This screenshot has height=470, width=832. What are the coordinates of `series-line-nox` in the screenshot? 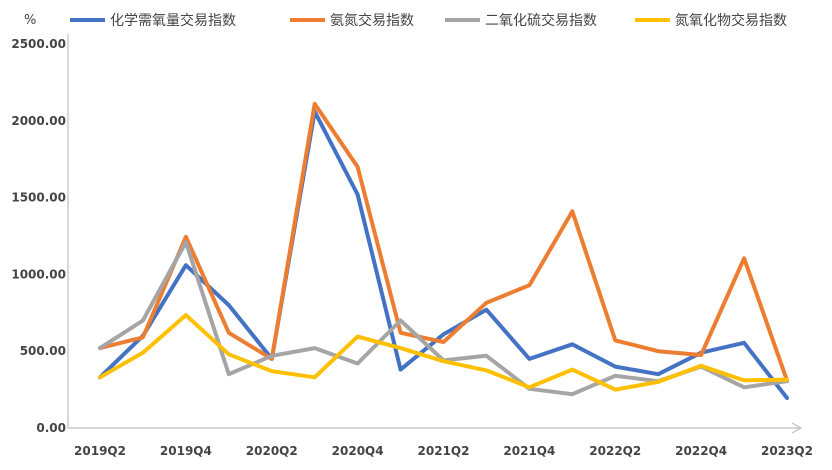 It's located at (443, 352).